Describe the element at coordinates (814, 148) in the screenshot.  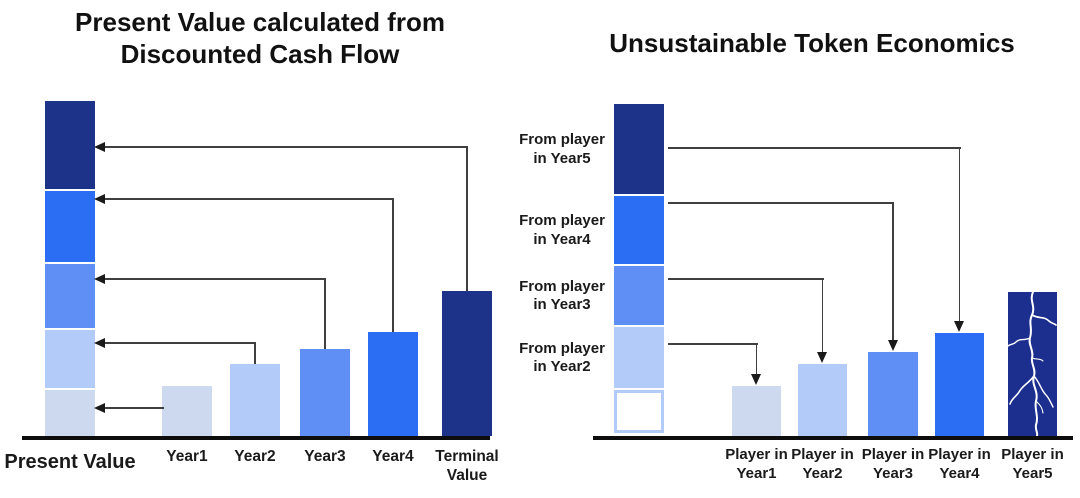
I see `flow-line-h-from-player-in-year5` at that location.